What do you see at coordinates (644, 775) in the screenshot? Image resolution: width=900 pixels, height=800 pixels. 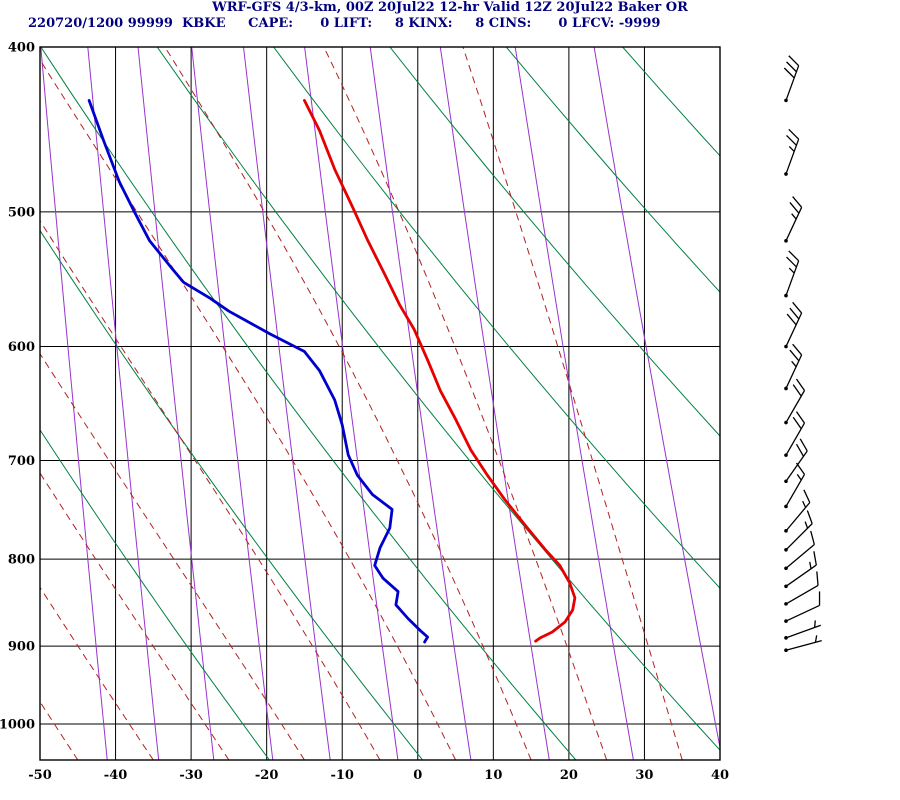 I see `temperature-tick-label: 30` at bounding box center [644, 775].